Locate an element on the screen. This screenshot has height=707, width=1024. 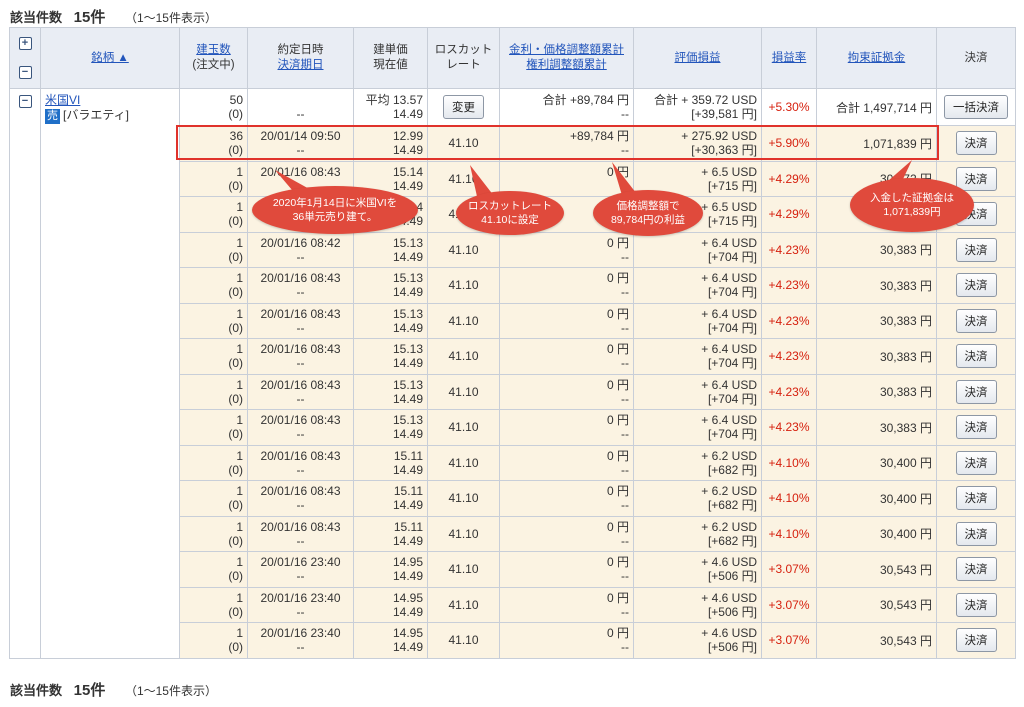
annotation-1-line2: 36単元売り建て。 is located at coordinates (335, 217).